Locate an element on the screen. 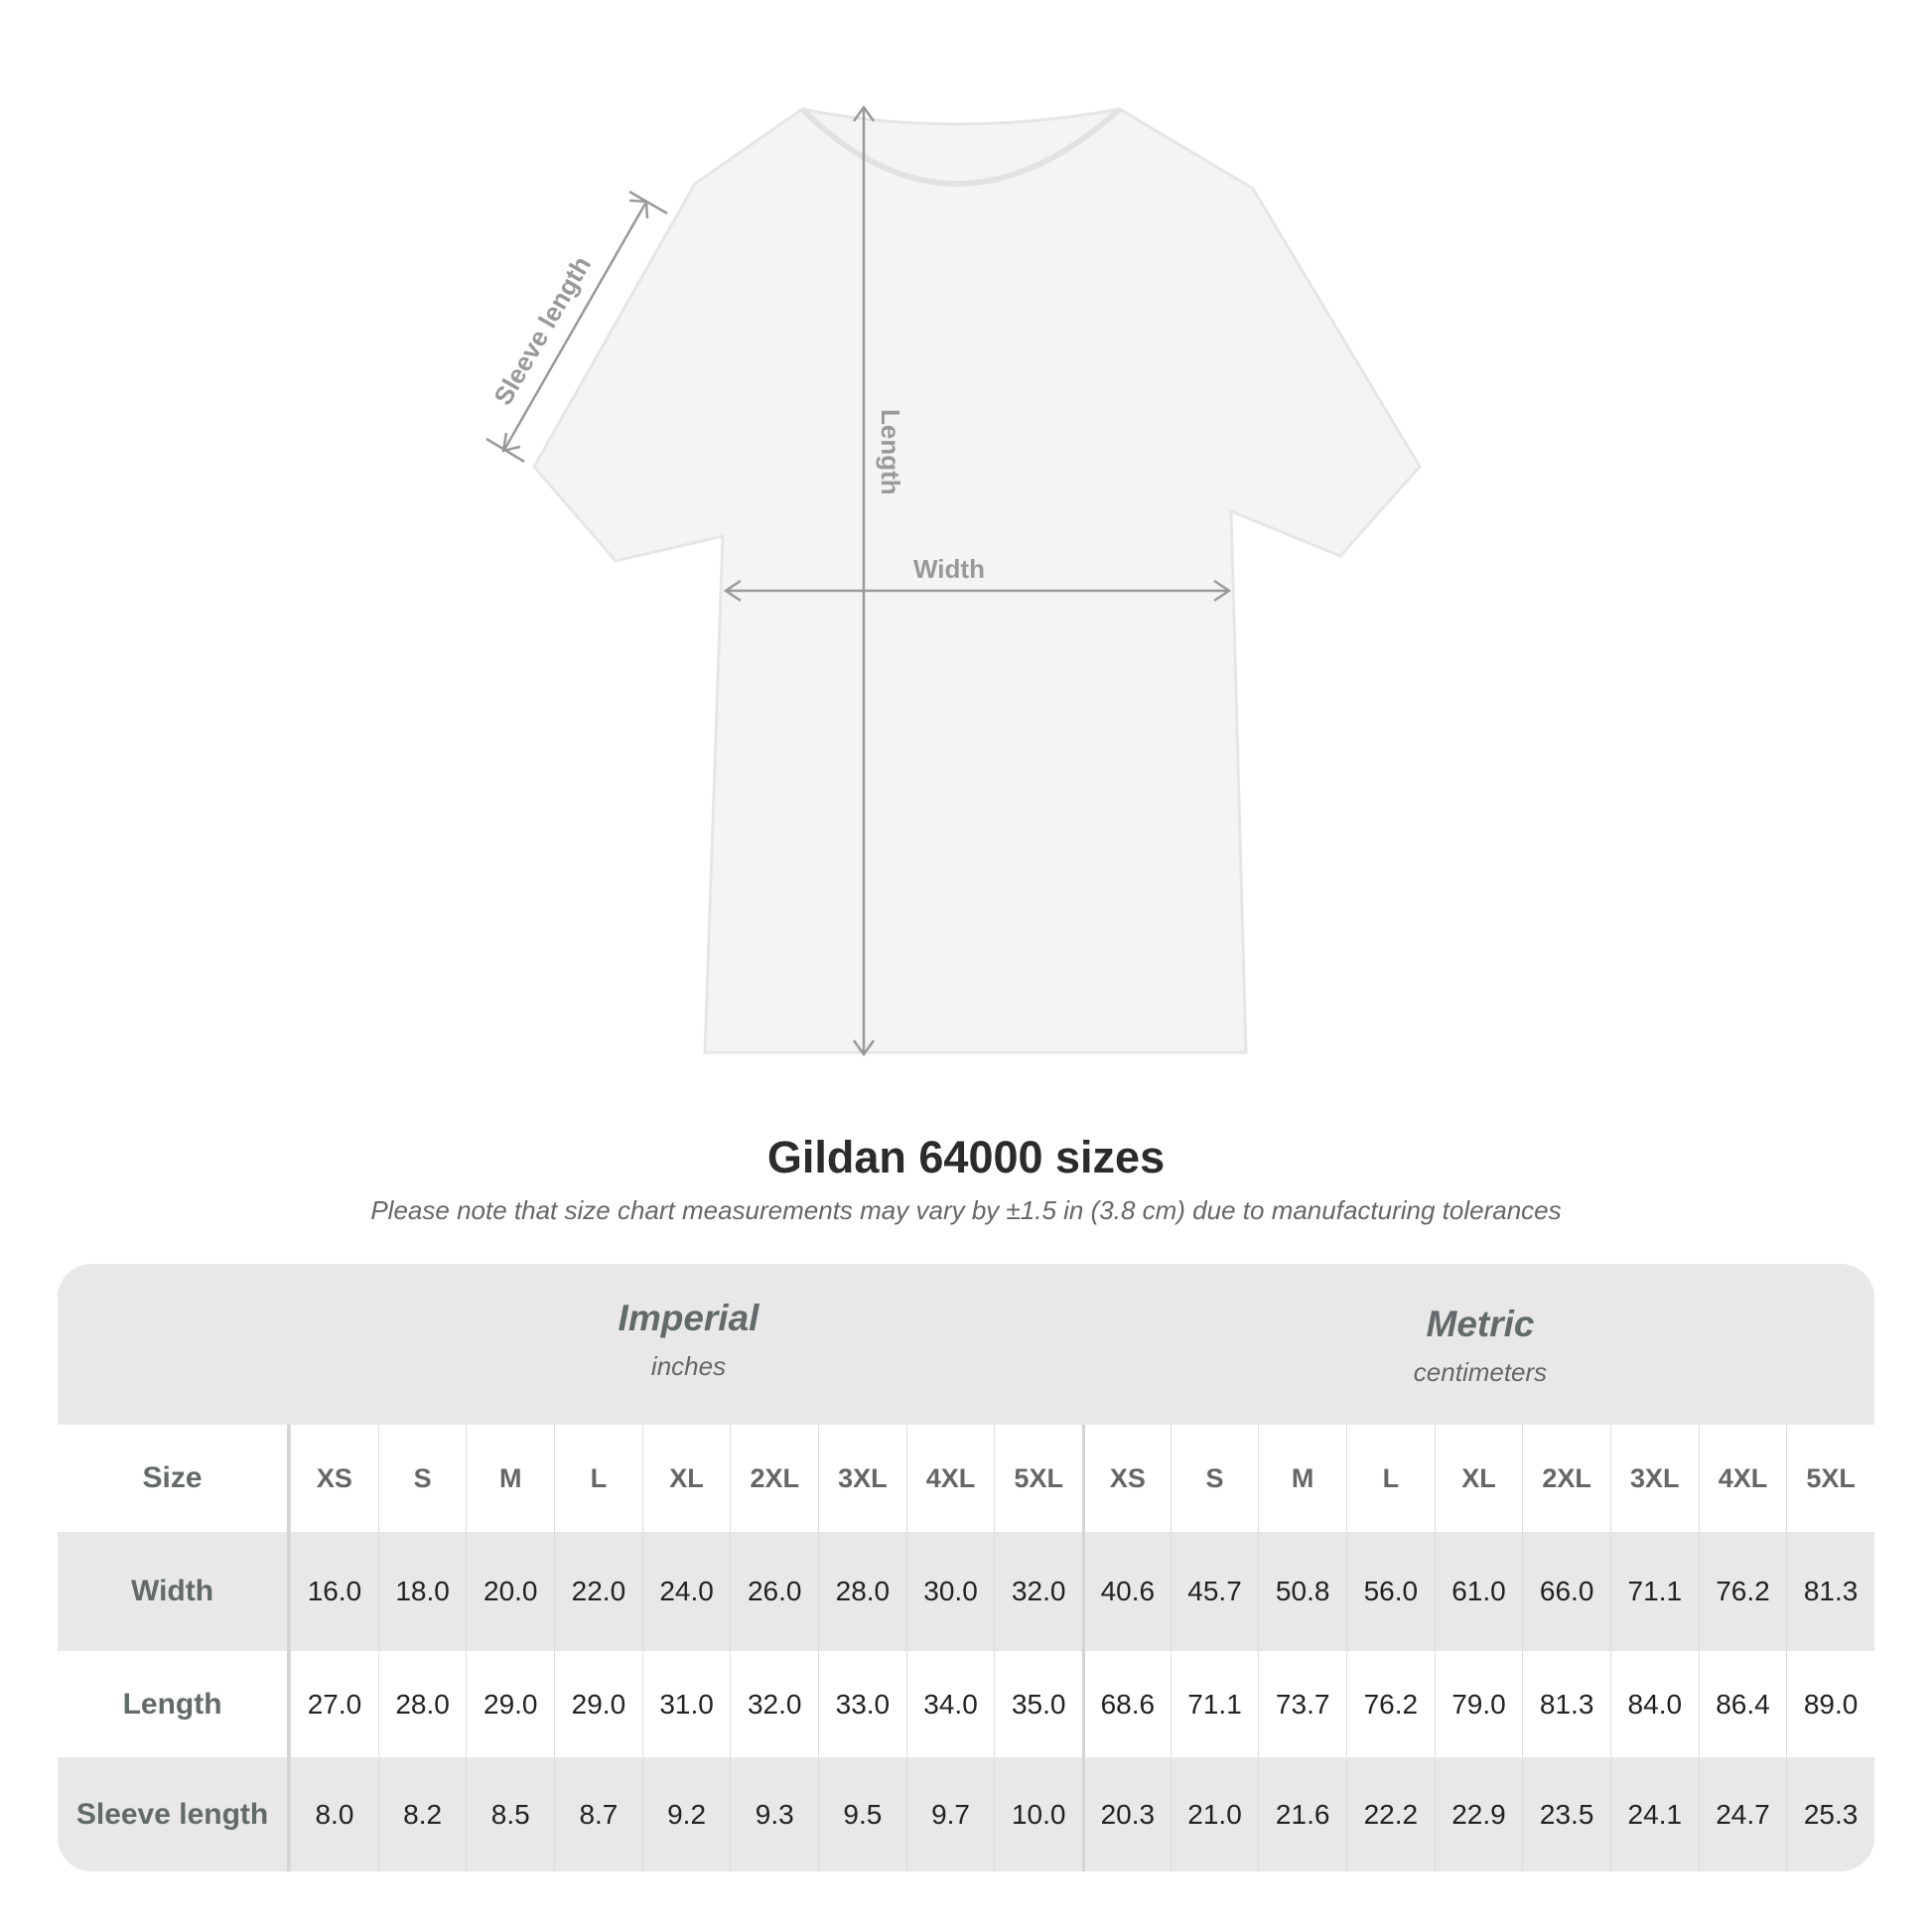  value-cell-metric: 89.0 is located at coordinates (1830, 1704).